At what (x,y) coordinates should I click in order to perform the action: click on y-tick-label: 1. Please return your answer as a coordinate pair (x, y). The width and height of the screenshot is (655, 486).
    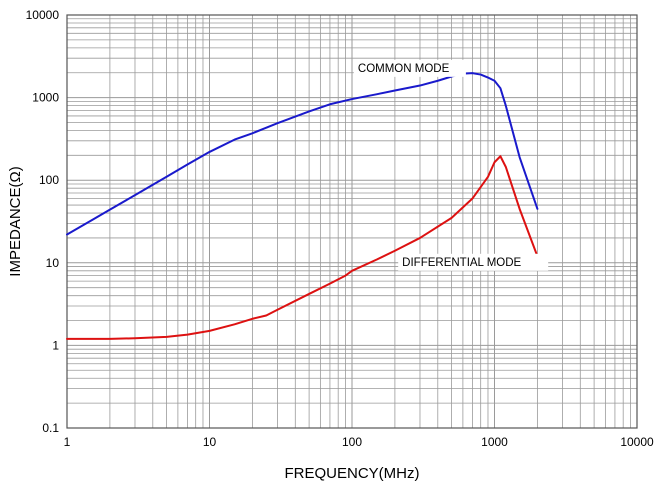
    Looking at the image, I should click on (55, 345).